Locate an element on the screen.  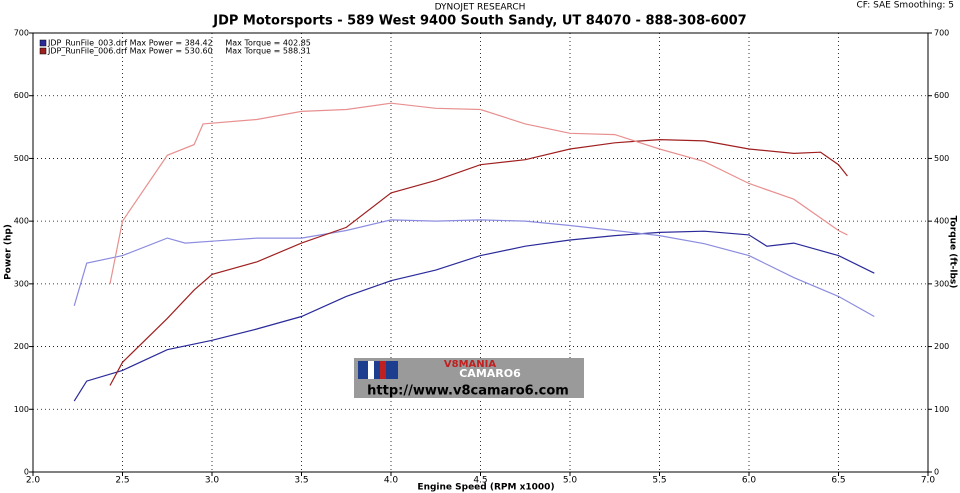
x-tick-label: 6.0 is located at coordinates (749, 481).